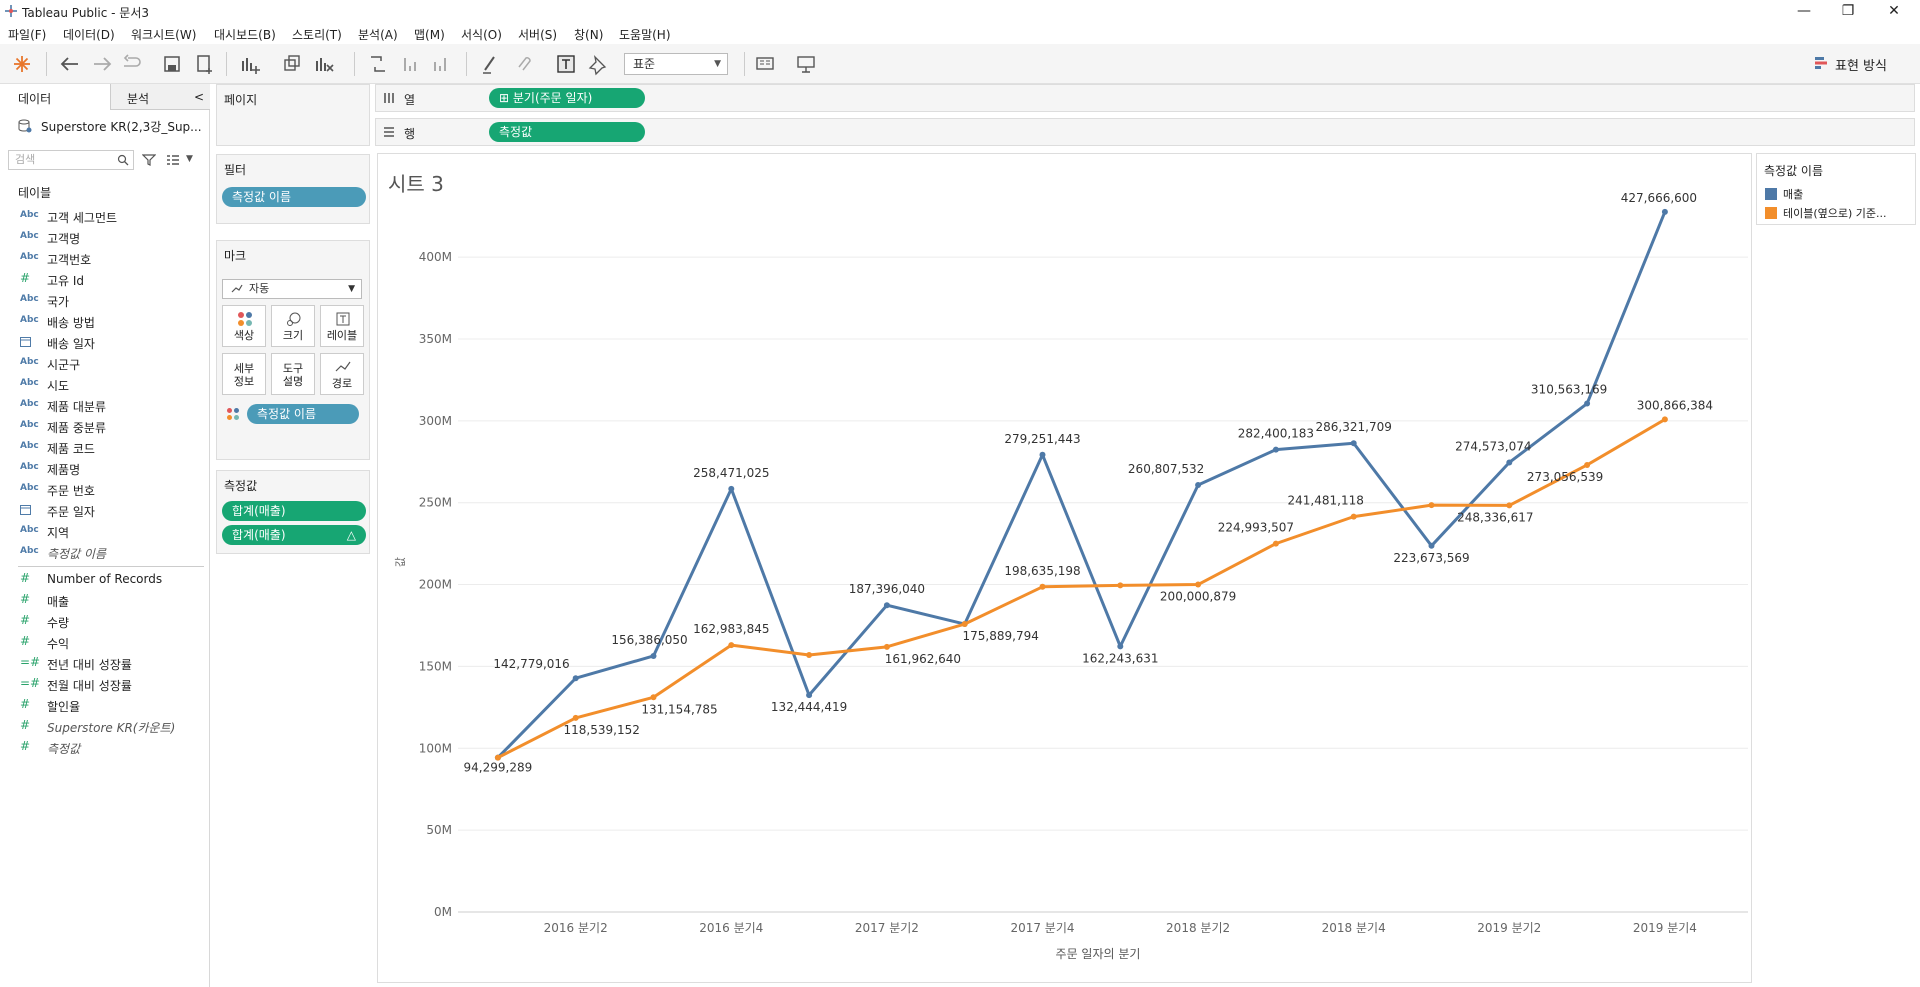 The image size is (1920, 987). Describe the element at coordinates (342, 374) in the screenshot. I see `mark-path-button: 경로` at that location.